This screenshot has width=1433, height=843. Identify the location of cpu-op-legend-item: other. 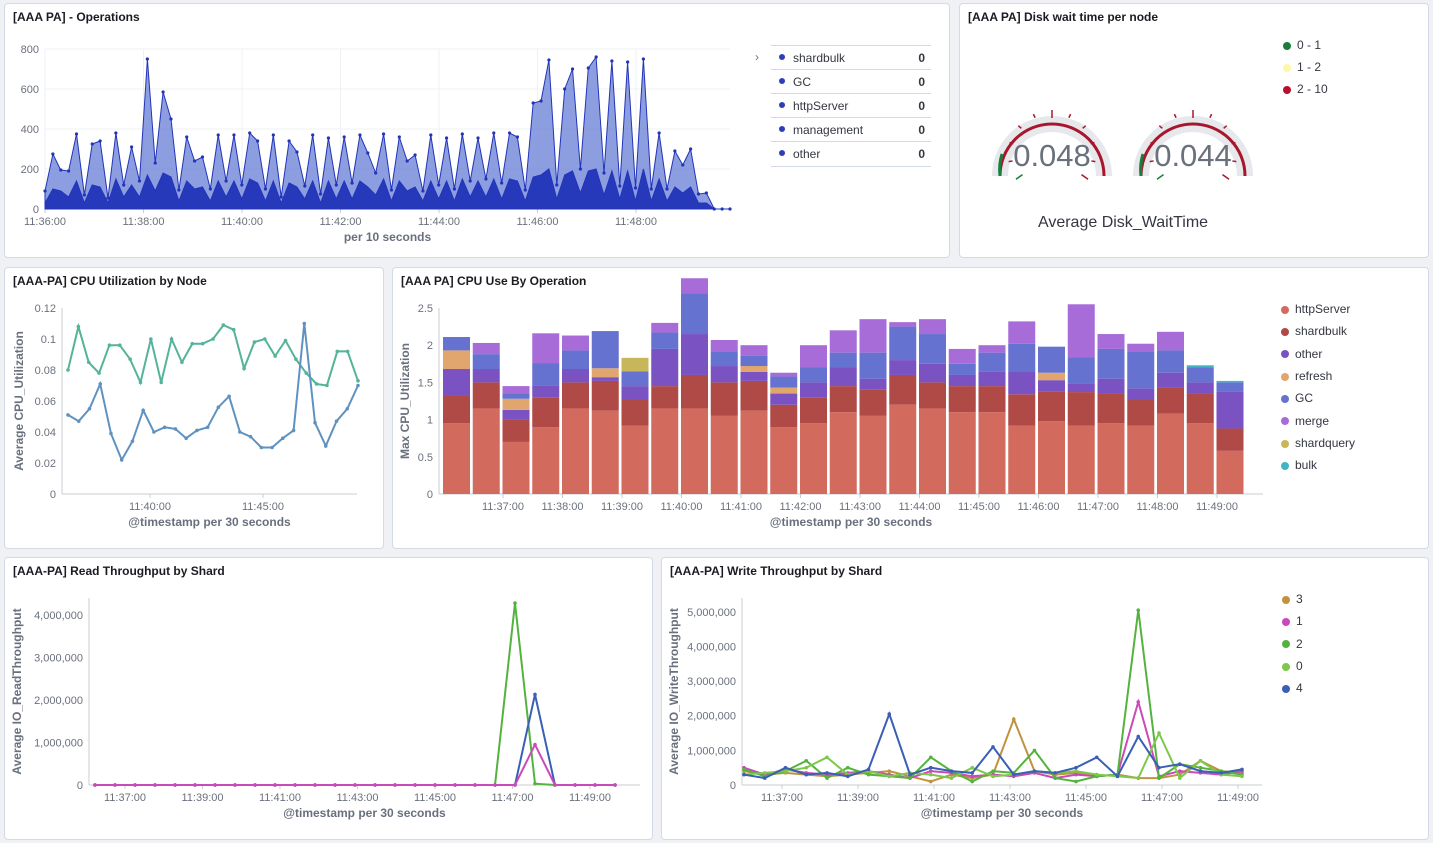
(1301, 354).